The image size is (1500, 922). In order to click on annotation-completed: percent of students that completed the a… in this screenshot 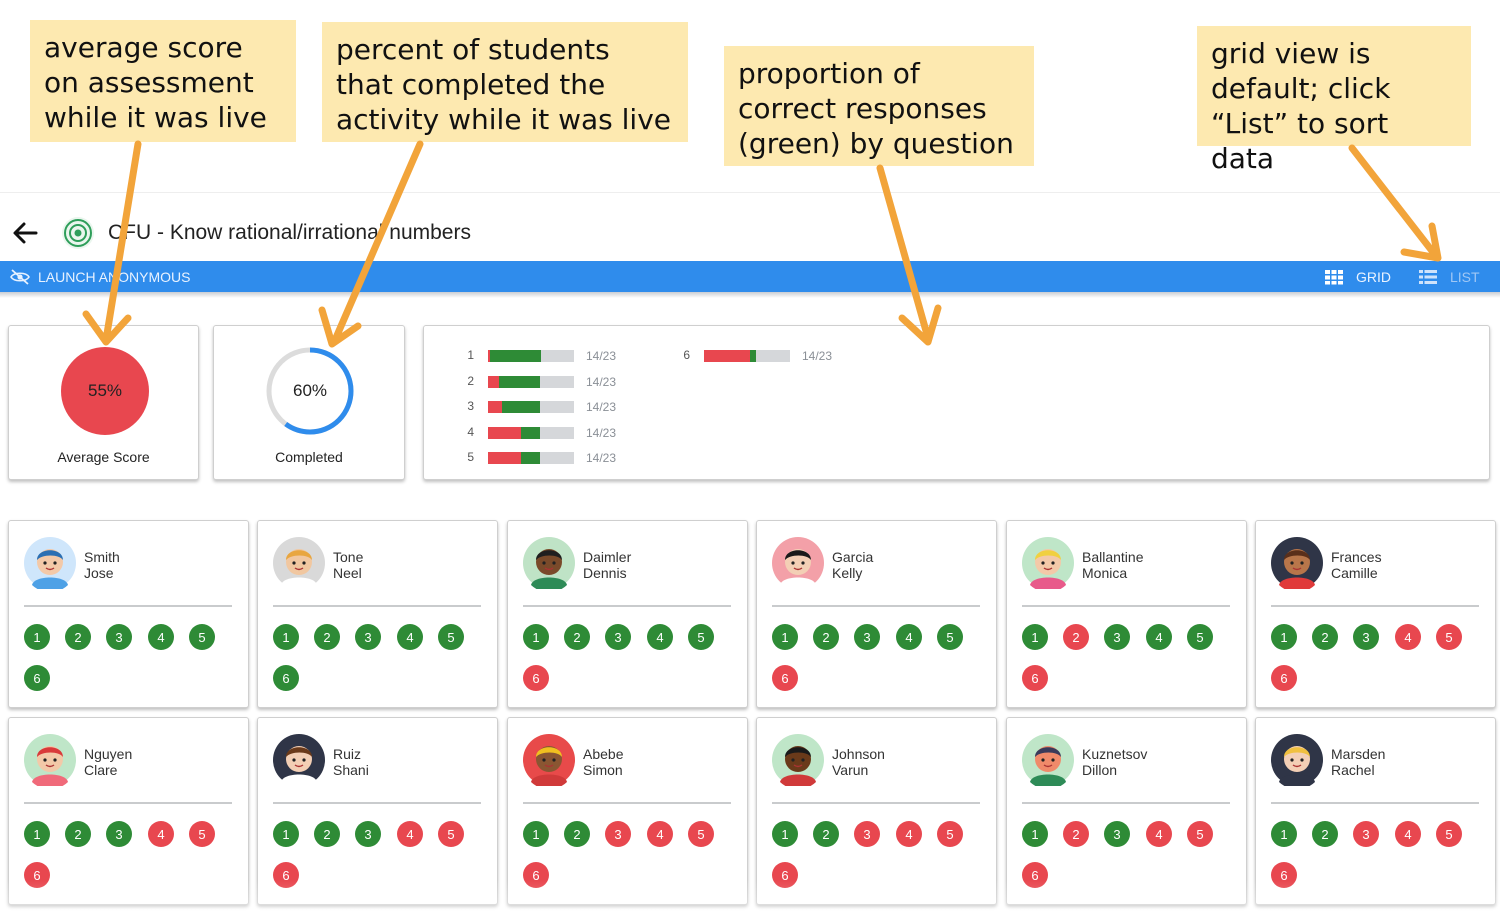, I will do `click(505, 82)`.